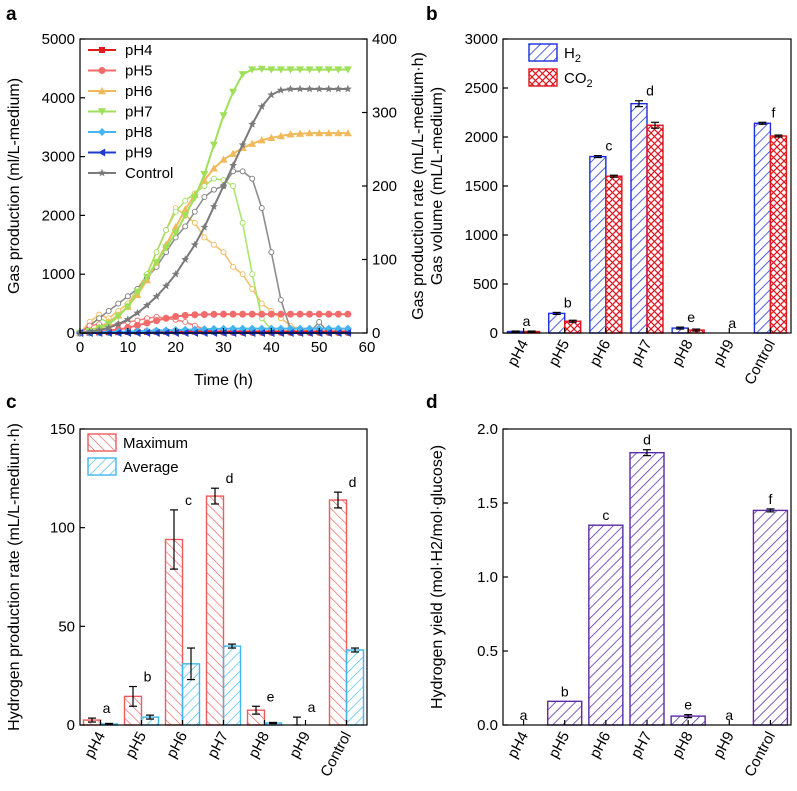 This screenshot has height=791, width=797. What do you see at coordinates (432, 14) in the screenshot?
I see `panel-label-b: b` at bounding box center [432, 14].